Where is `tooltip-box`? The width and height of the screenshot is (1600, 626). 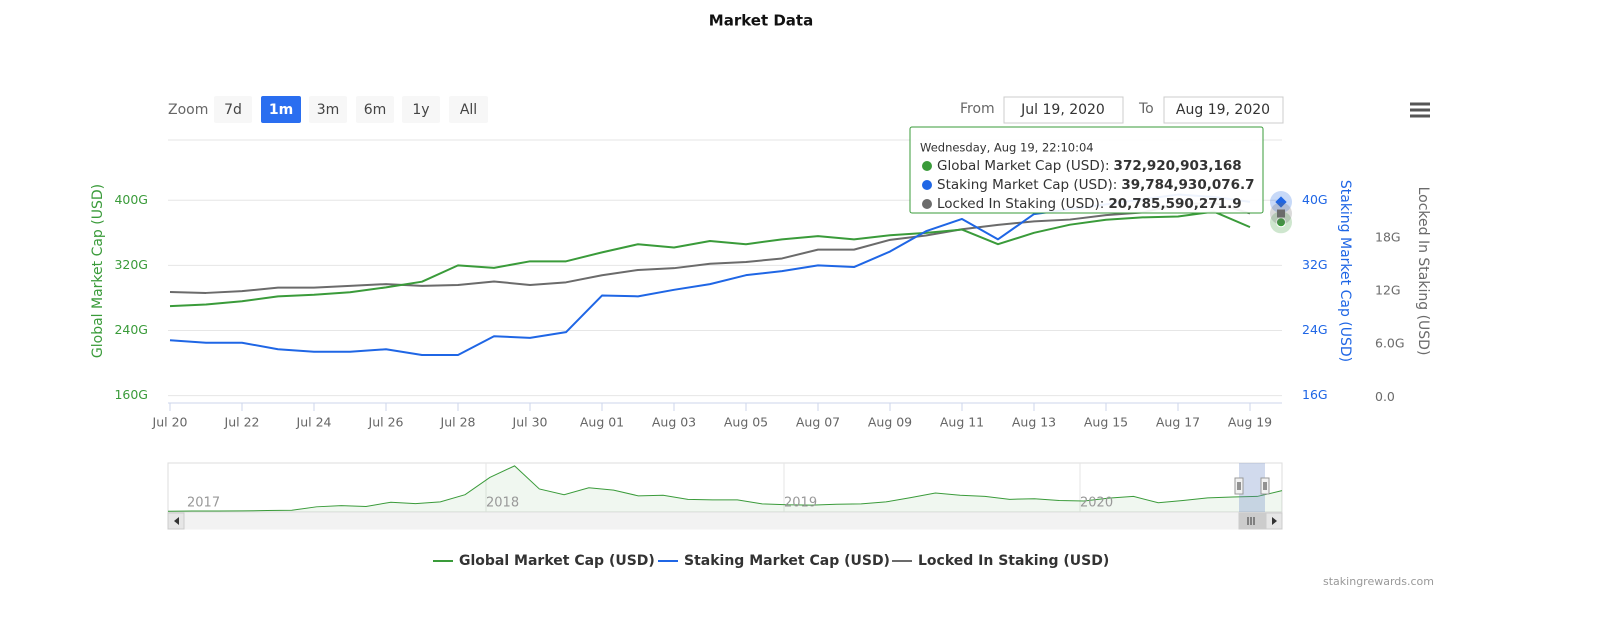
tooltip-box is located at coordinates (1086, 170).